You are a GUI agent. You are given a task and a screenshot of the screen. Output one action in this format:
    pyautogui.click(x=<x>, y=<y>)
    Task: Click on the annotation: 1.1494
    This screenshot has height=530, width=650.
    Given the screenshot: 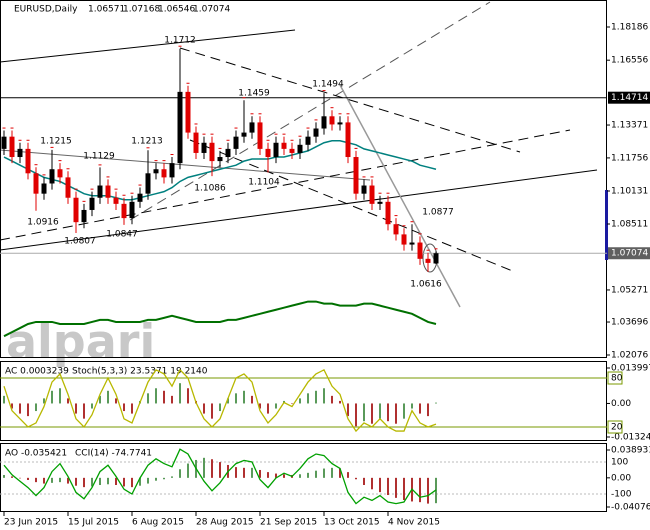 What is the action you would take?
    pyautogui.click(x=328, y=85)
    